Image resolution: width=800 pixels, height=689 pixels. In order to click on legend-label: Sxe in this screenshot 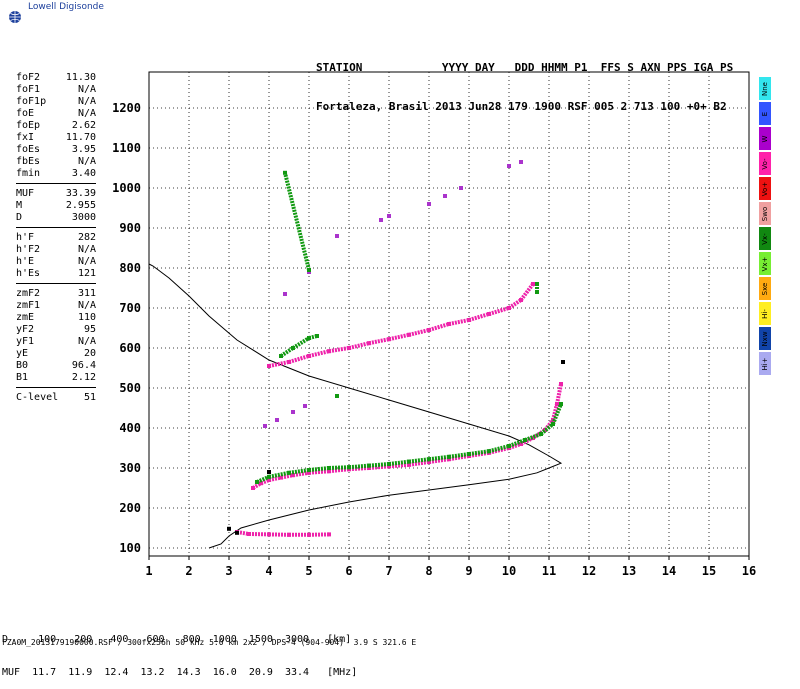, I will do `click(765, 288)`.